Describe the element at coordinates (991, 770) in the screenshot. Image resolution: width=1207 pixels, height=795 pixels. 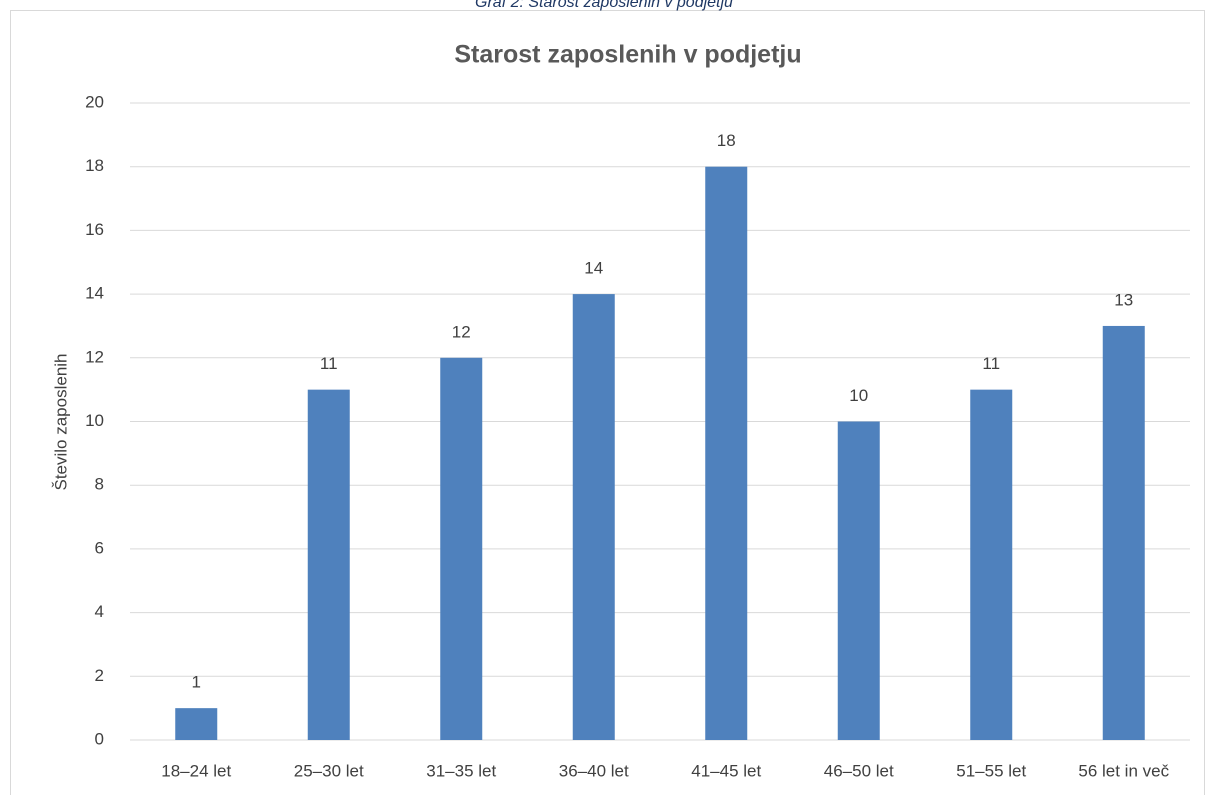
I see `x-tick-label: 51–55 let` at that location.